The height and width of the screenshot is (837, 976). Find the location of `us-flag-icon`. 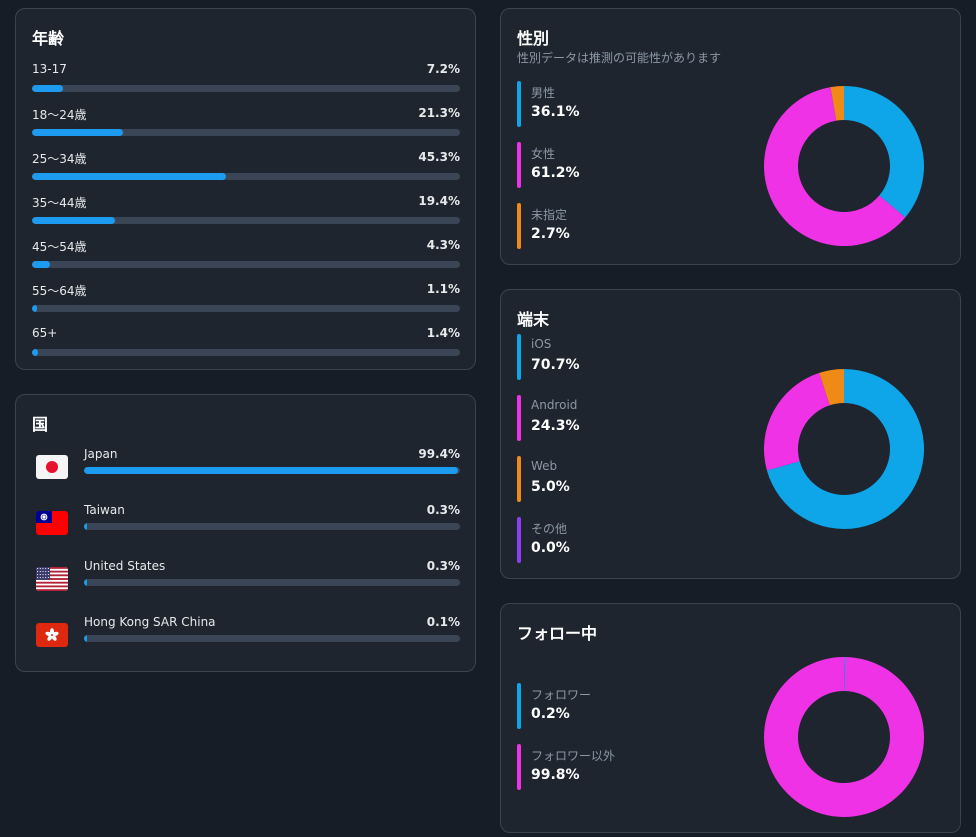

us-flag-icon is located at coordinates (52, 579).